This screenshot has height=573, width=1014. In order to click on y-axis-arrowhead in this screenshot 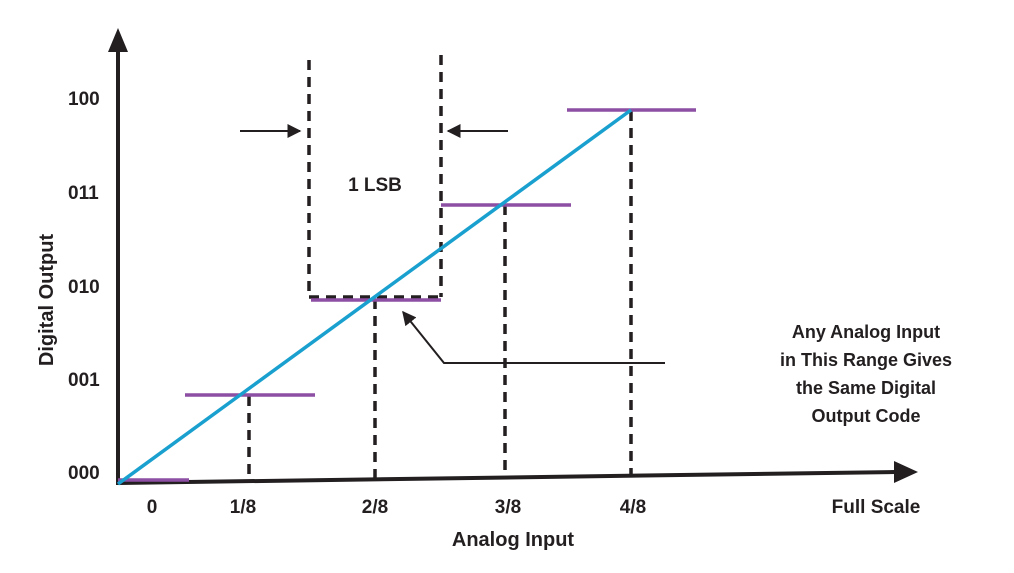, I will do `click(118, 40)`.